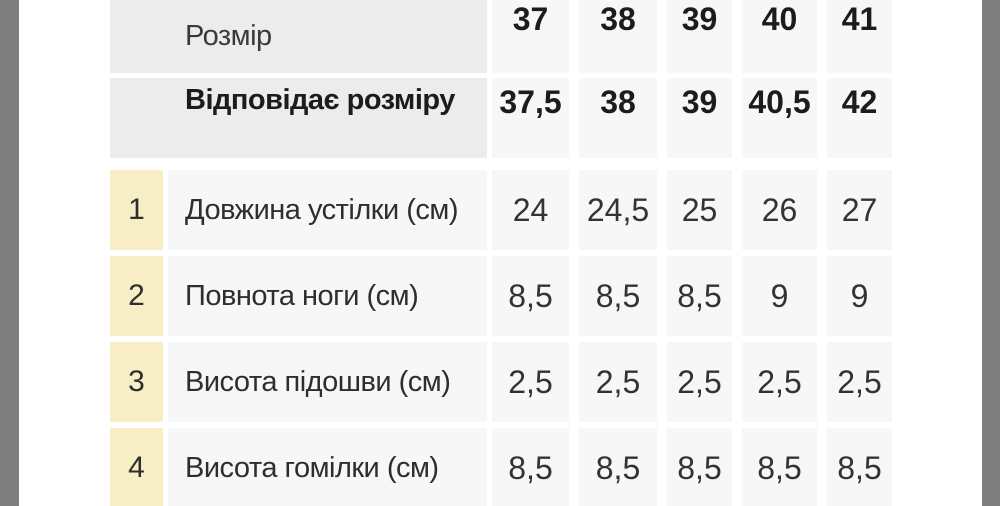  I want to click on size-column-header: 38, so click(618, 36).